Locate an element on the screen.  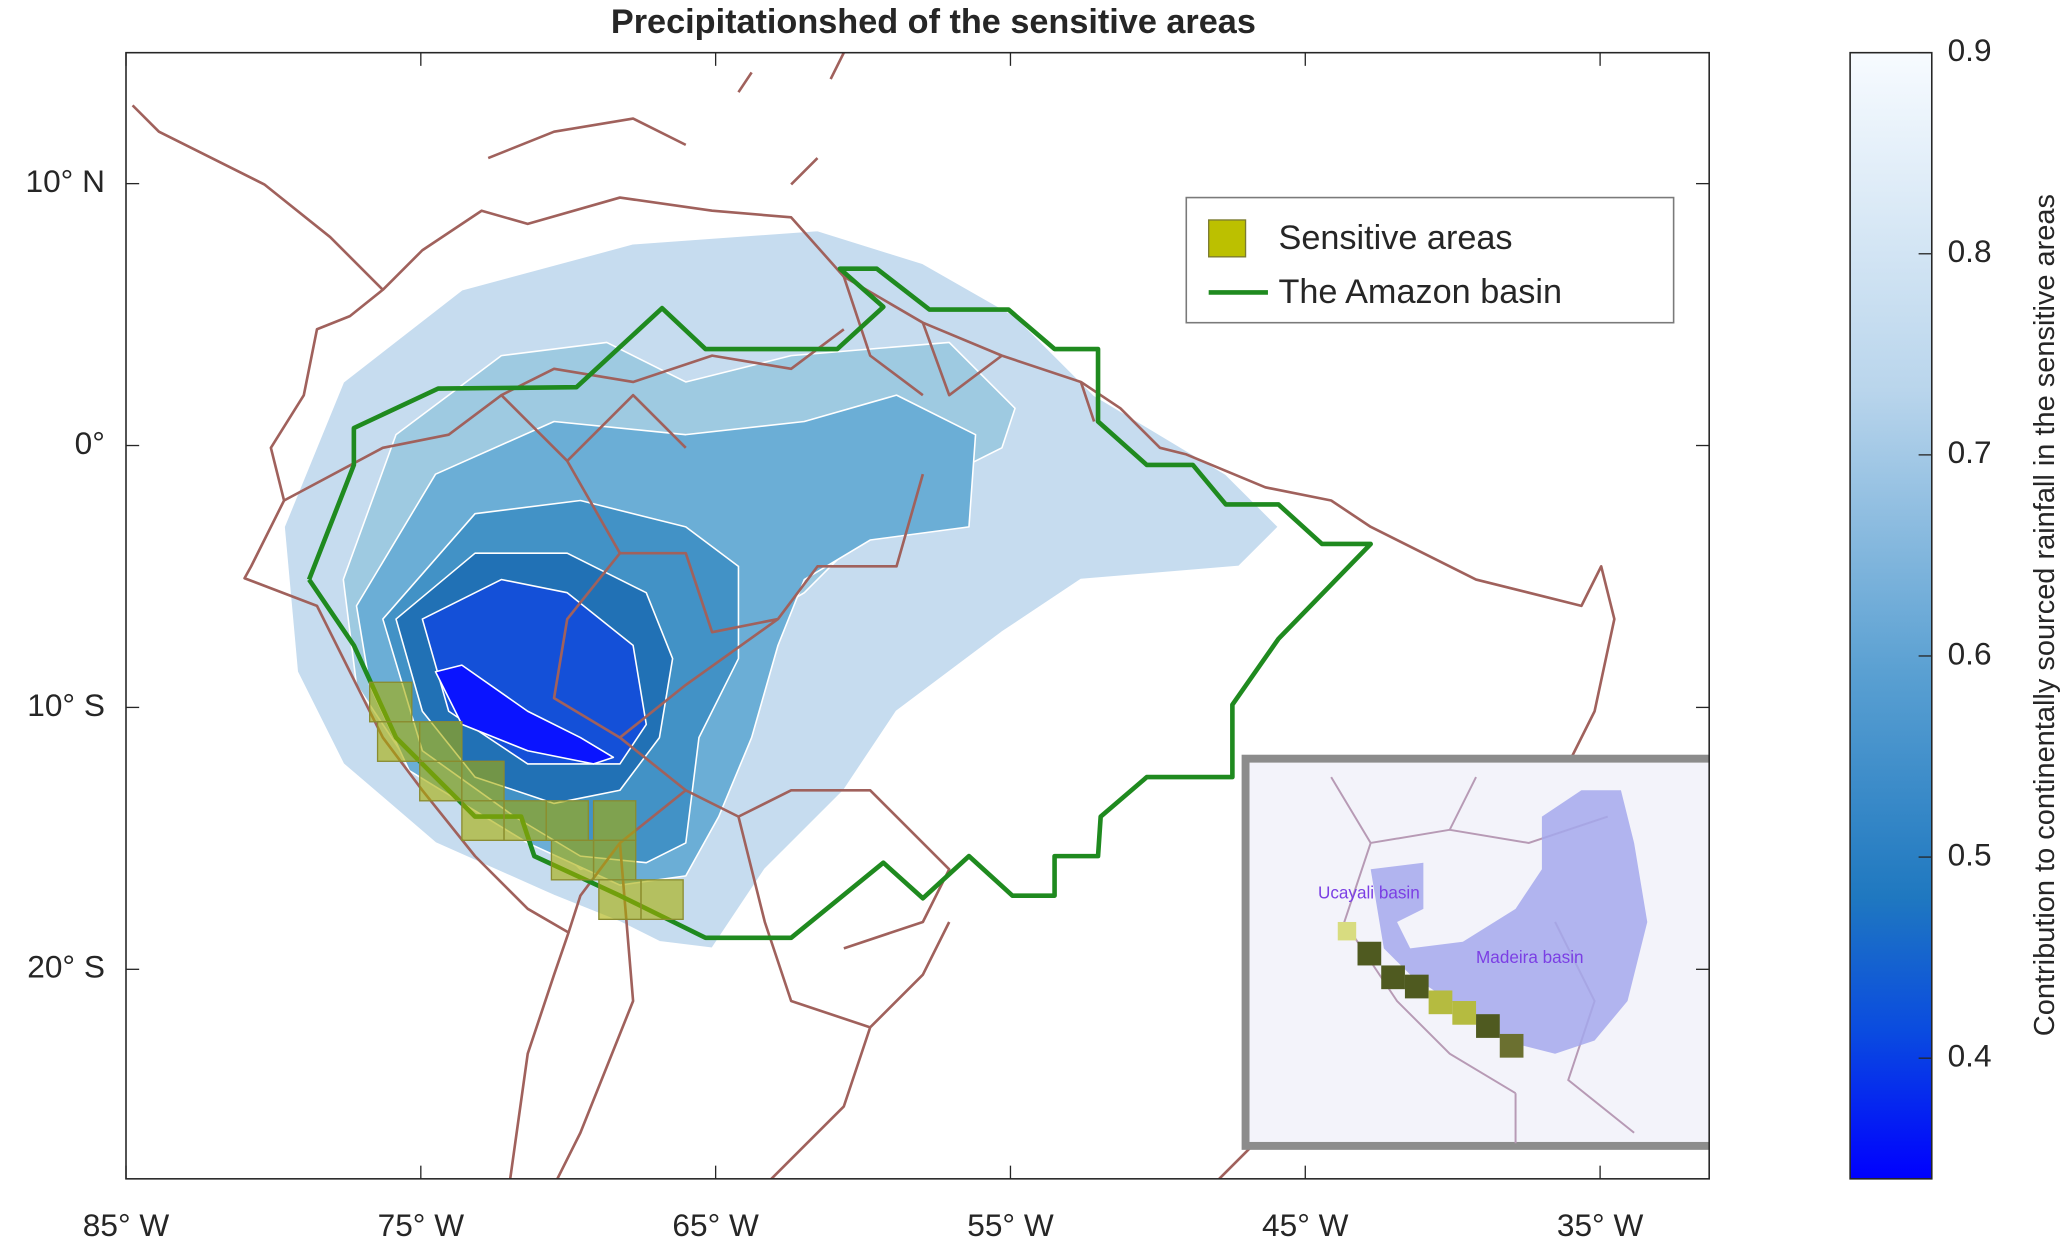
sensitive-areas is located at coordinates (526, 801).